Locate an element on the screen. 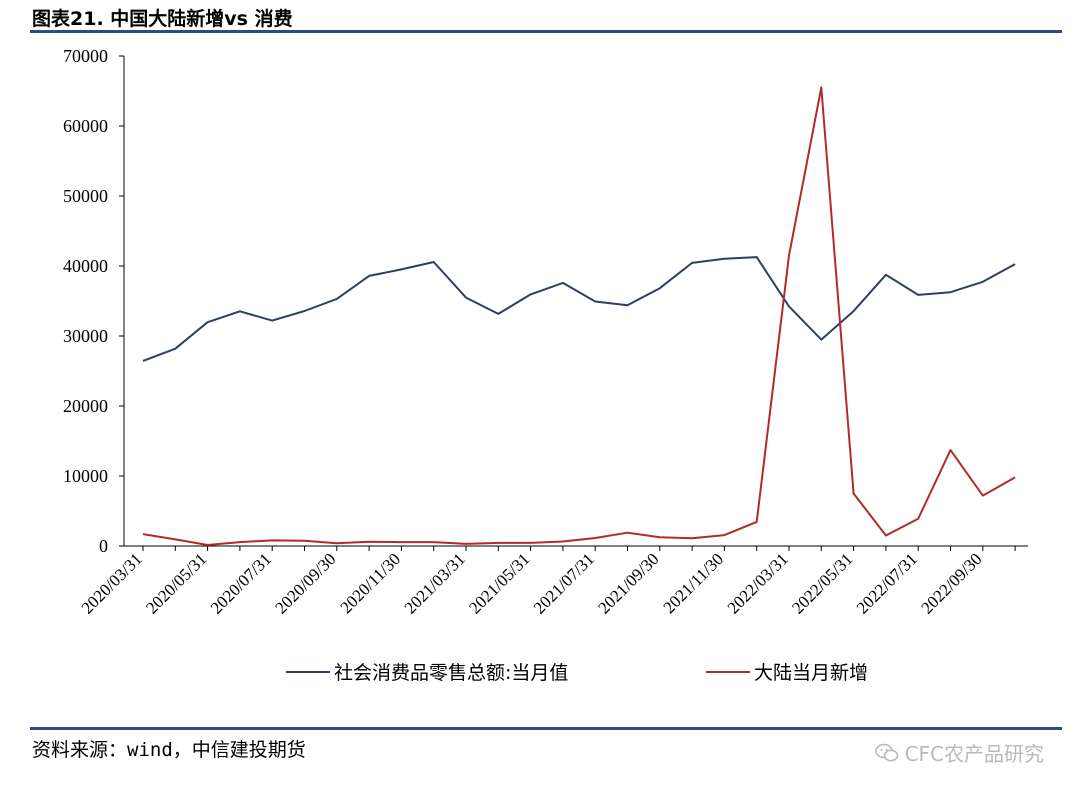 The image size is (1080, 801). y-tick-label: 0 is located at coordinates (103, 546).